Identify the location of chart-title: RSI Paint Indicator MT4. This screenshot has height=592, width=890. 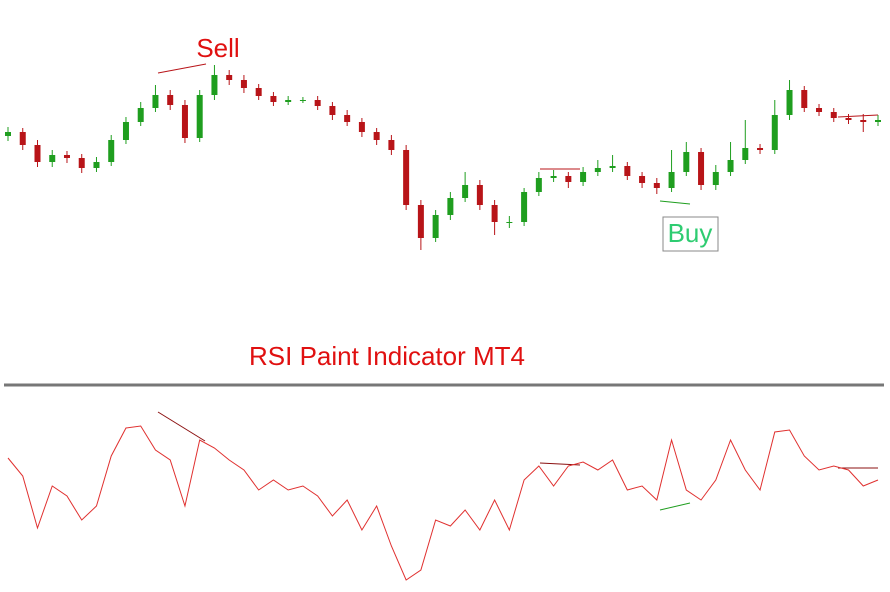
(387, 356).